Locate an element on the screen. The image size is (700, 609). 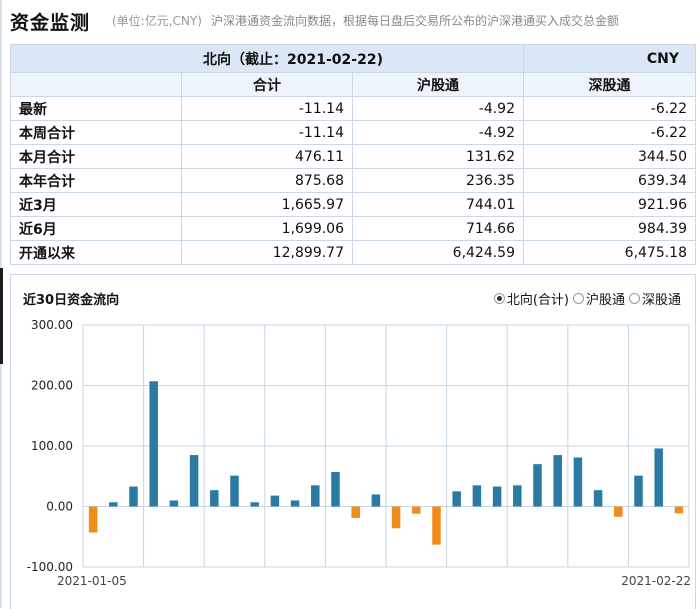
table-row: 近3月 1,665.97 744.01 921.96 is located at coordinates (353, 204).